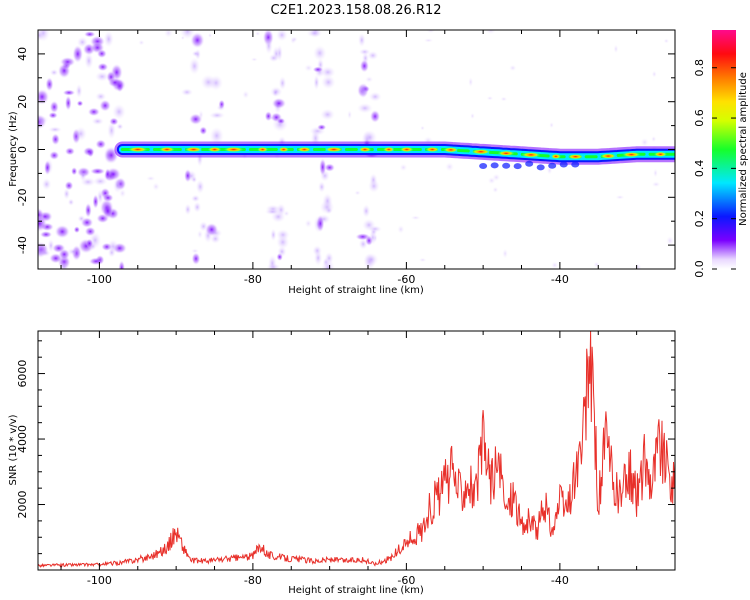  What do you see at coordinates (13, 449) in the screenshot?
I see `snr-y-axis-label: SNR (10 * v/v)` at bounding box center [13, 449].